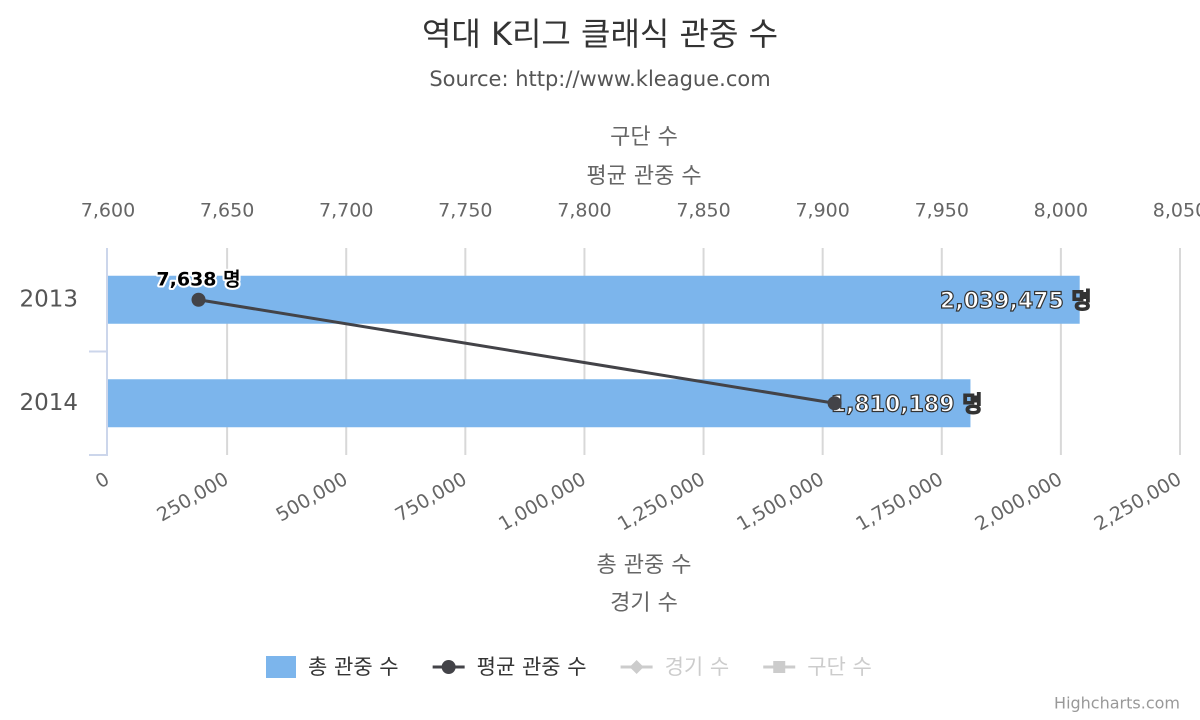  I want to click on x-tick-label: 1,000,000, so click(542, 501).